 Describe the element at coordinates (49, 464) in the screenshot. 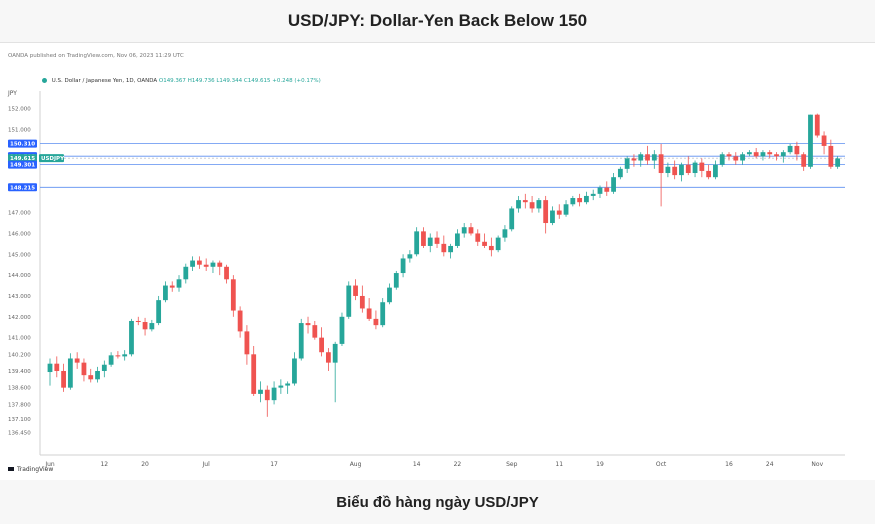

I see `x-tick-label: Jun` at that location.